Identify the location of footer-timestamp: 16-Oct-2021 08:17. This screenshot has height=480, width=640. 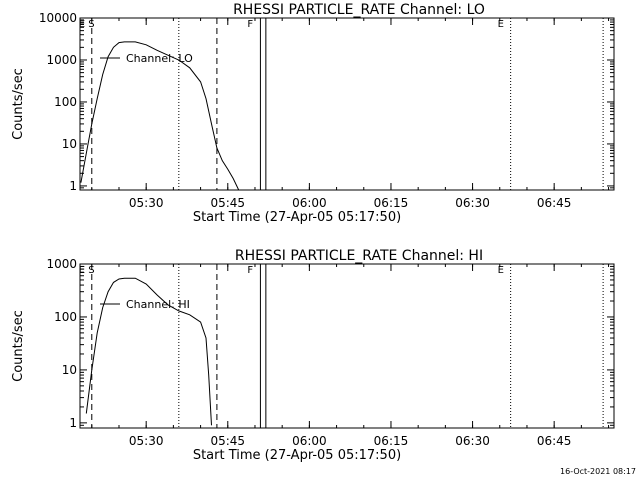
(598, 471).